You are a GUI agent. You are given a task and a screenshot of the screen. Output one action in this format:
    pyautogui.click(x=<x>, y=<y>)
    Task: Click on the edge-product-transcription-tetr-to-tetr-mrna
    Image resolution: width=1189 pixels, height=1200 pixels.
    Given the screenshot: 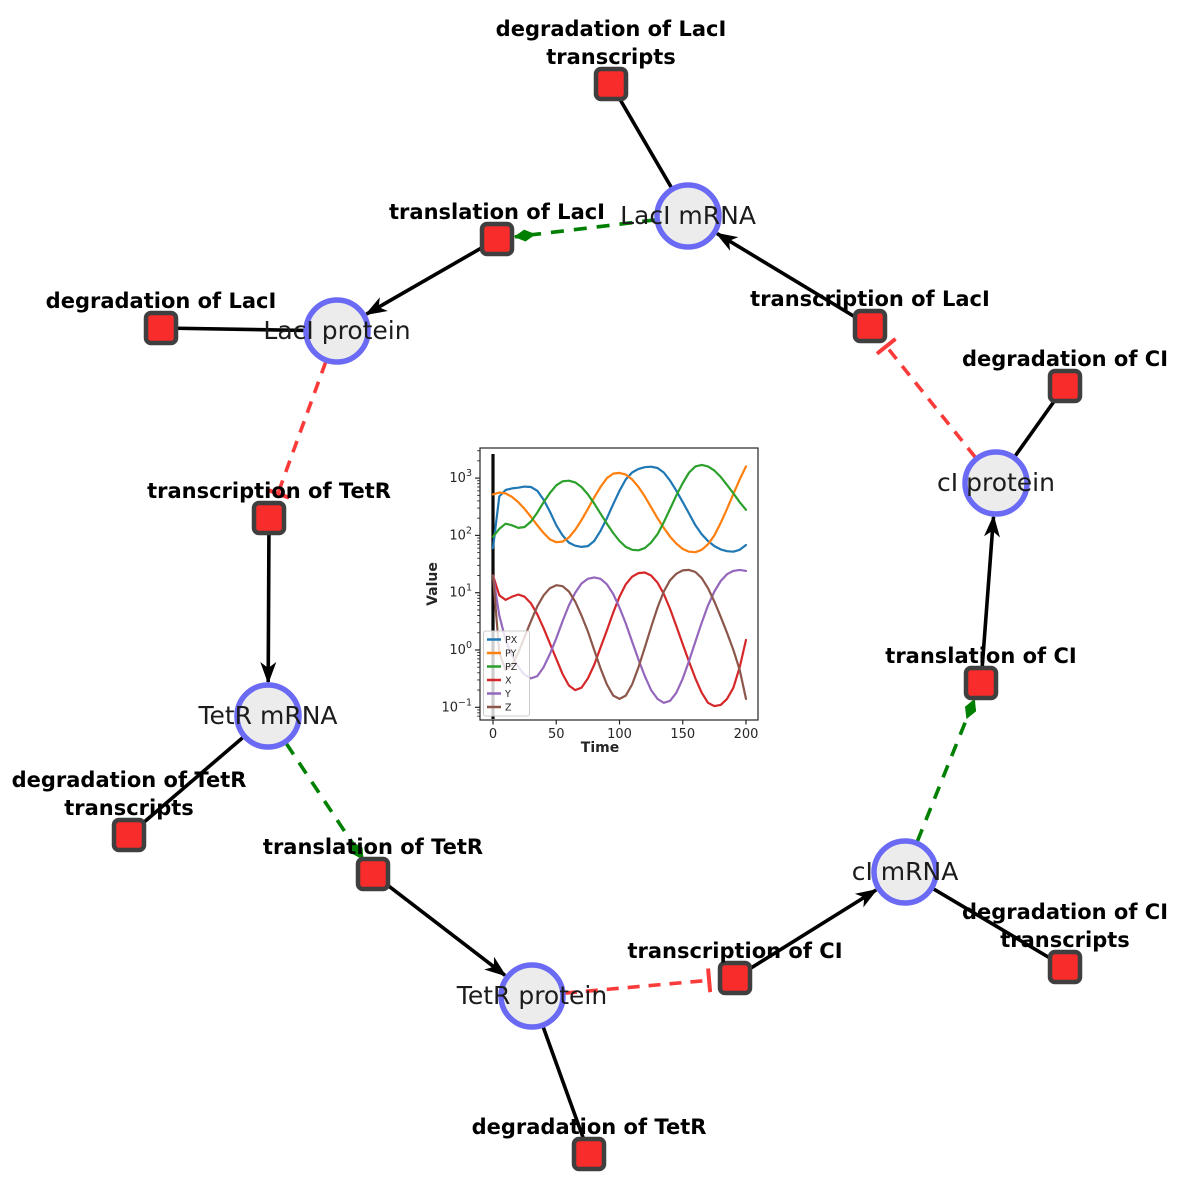 What is the action you would take?
    pyautogui.click(x=268, y=600)
    